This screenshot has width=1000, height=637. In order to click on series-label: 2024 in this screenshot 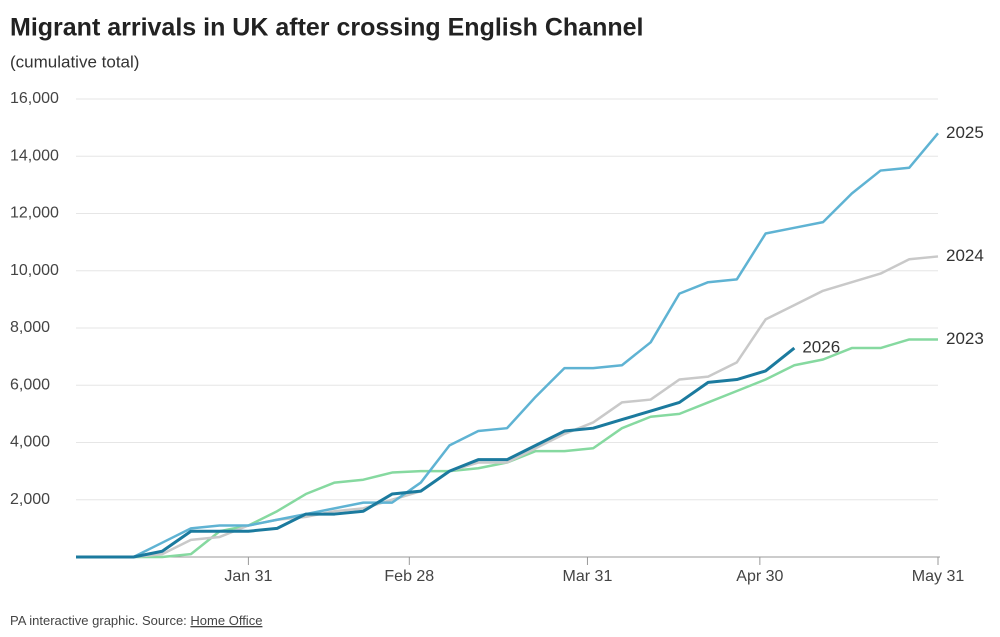, I will do `click(965, 255)`.